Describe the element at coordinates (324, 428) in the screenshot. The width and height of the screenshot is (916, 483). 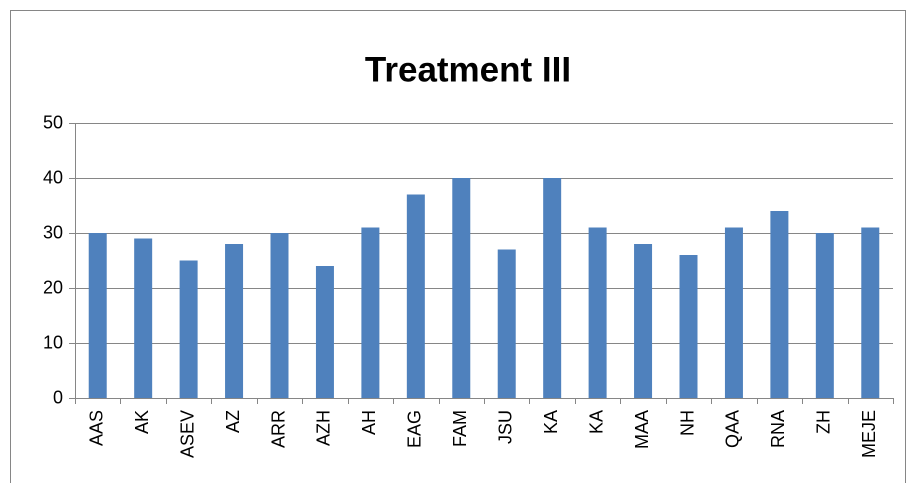
I see `x-tick-label: AZH` at that location.